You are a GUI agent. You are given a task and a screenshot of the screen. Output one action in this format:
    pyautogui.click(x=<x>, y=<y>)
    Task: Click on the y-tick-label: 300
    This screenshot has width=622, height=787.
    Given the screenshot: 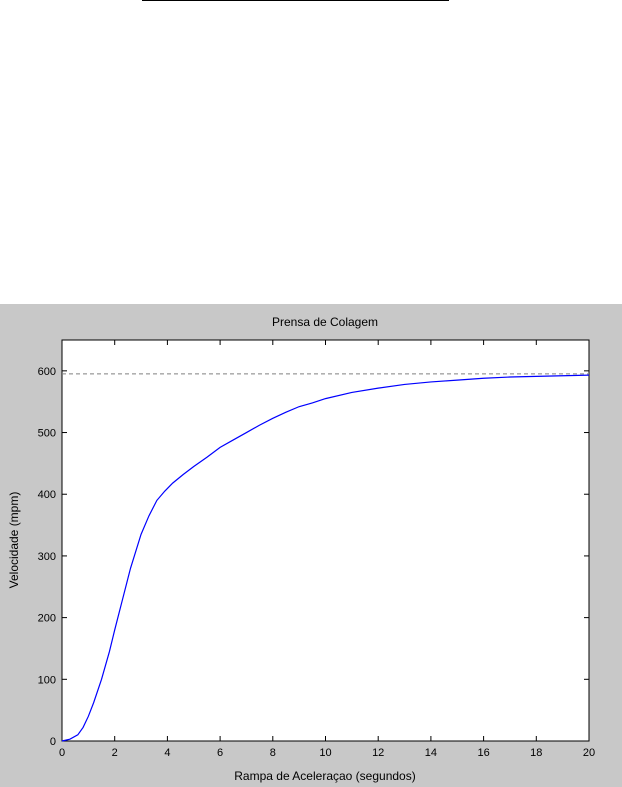 What is the action you would take?
    pyautogui.click(x=47, y=557)
    